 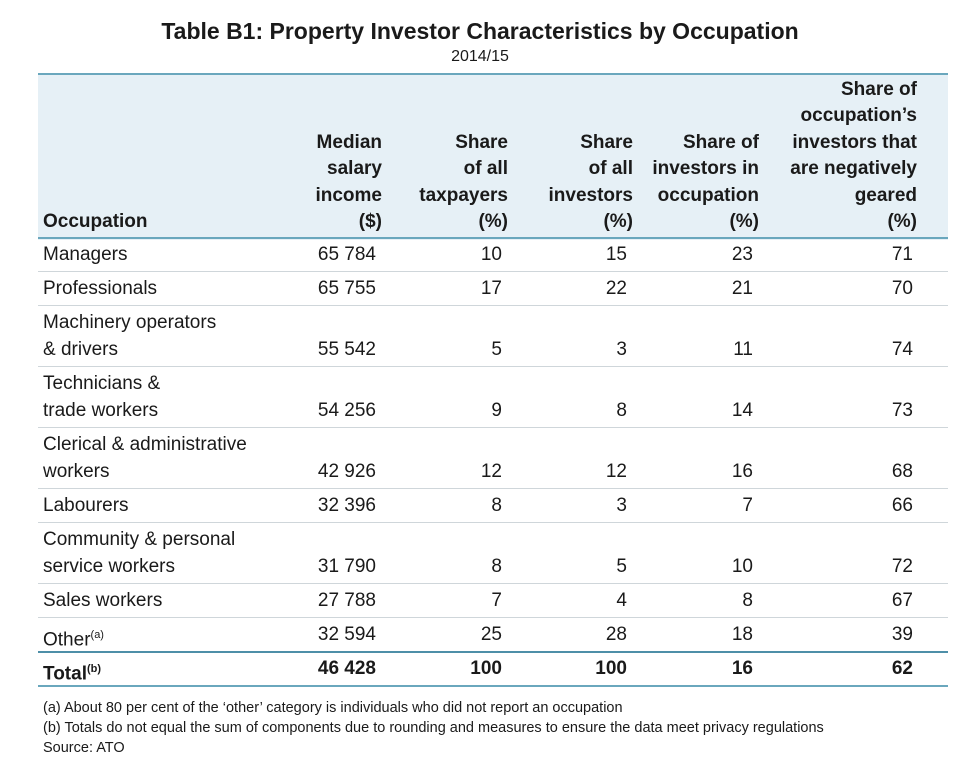 I want to click on column-header: occupation’s, so click(x=858, y=115).